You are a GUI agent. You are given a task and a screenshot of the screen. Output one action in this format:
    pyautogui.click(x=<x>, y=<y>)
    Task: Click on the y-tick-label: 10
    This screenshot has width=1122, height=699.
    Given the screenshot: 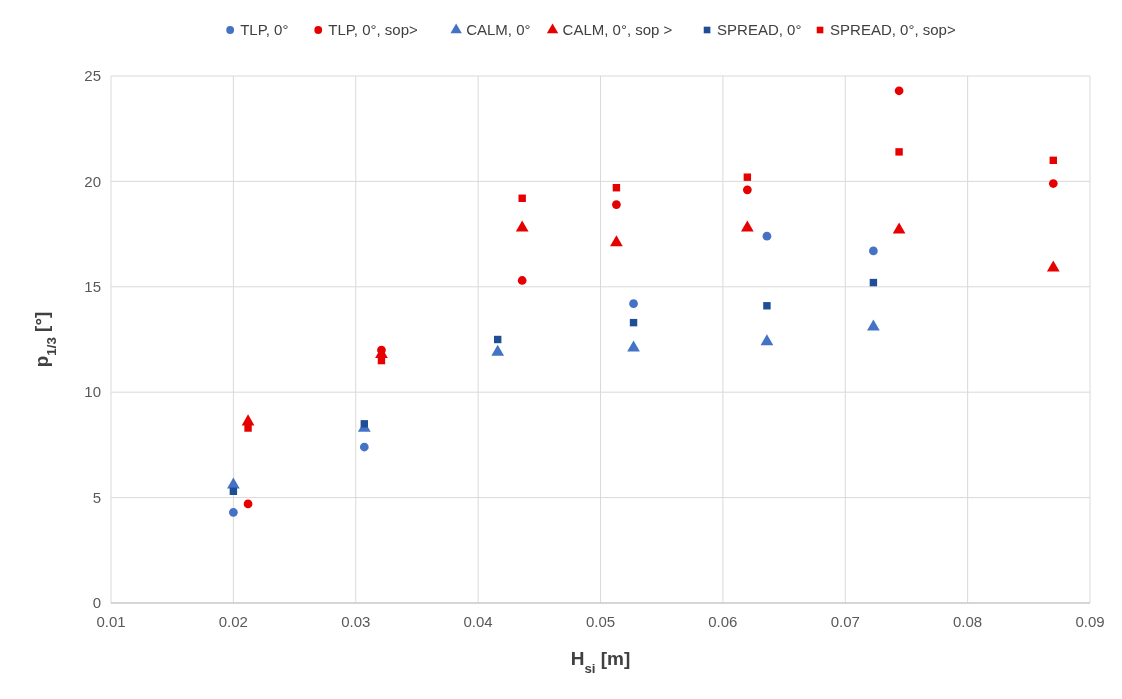 What is the action you would take?
    pyautogui.click(x=92, y=392)
    